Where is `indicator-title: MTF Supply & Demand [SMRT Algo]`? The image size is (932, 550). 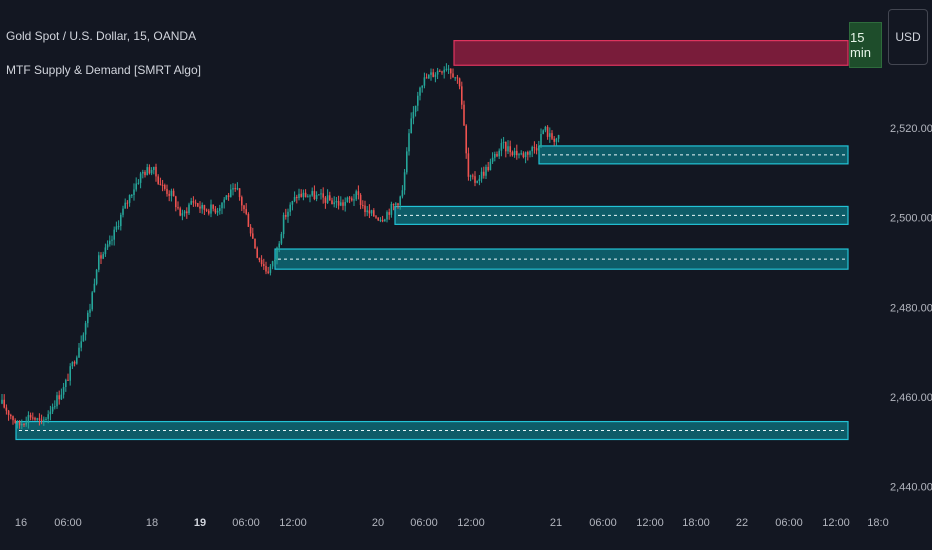 indicator-title: MTF Supply & Demand [SMRT Algo] is located at coordinates (103, 70).